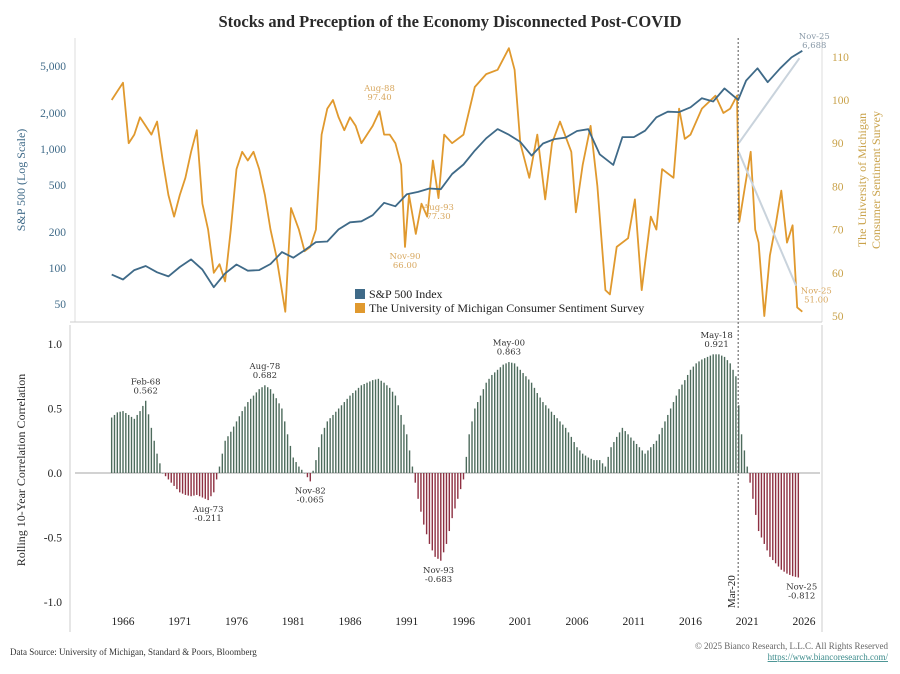  I want to click on annotation-label: Aug-78 0.682, so click(265, 371).